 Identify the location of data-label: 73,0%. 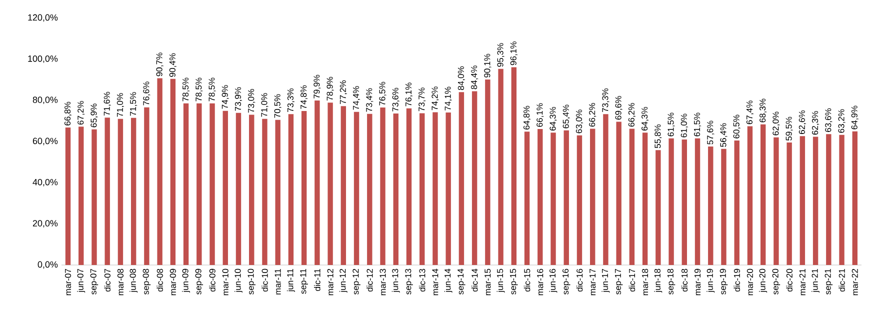
(252, 101).